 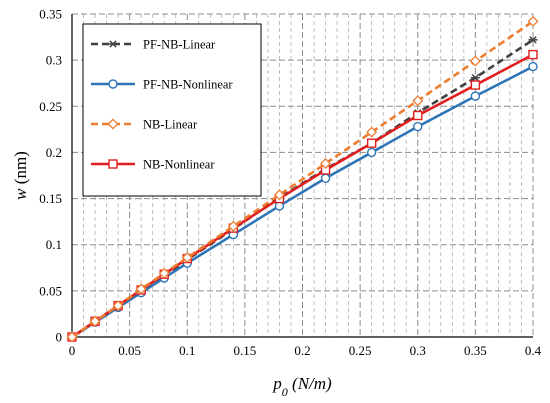 I want to click on x-tick-label: 0.25, so click(x=360, y=350).